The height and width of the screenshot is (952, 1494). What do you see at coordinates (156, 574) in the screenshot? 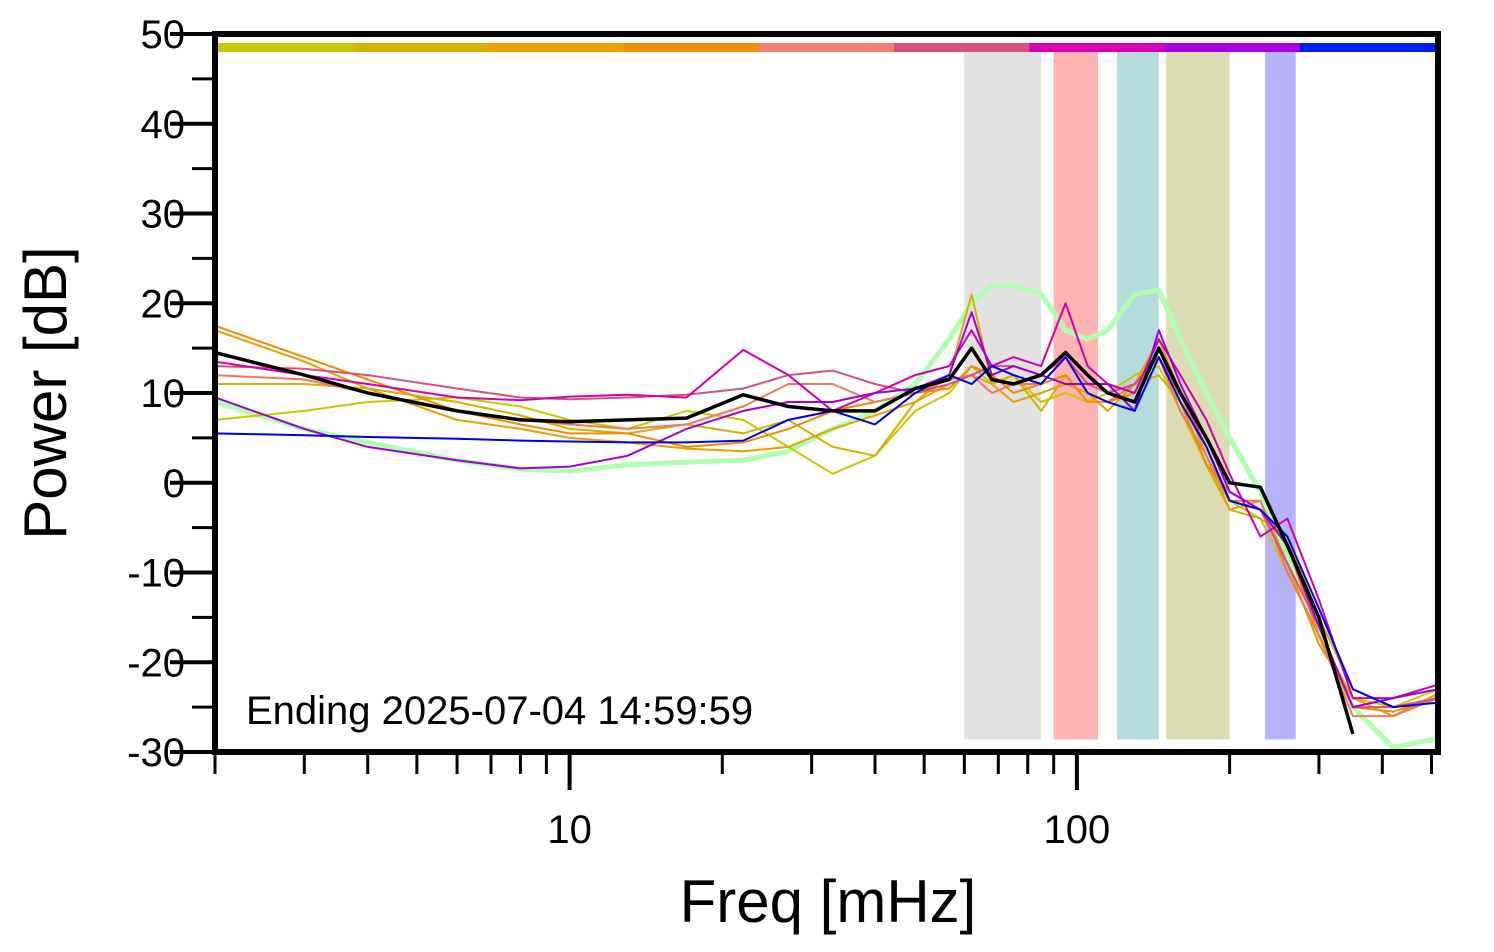
I see `y-tick-label: -10` at bounding box center [156, 574].